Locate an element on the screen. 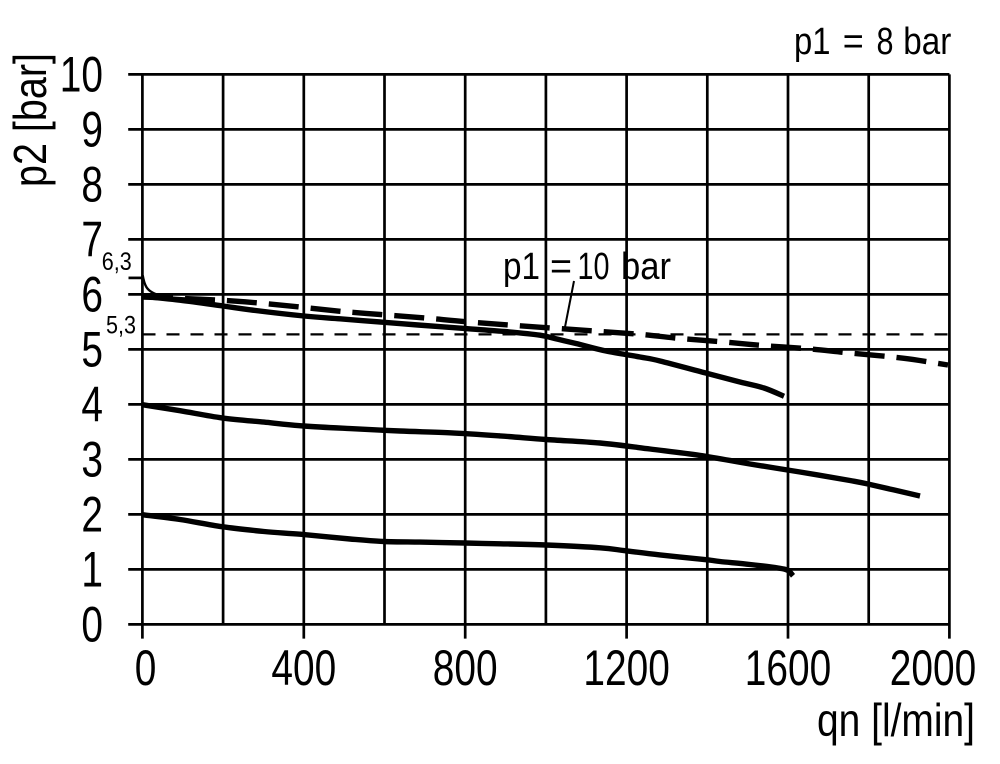  svg-text: 5,3 is located at coordinates (121, 325).